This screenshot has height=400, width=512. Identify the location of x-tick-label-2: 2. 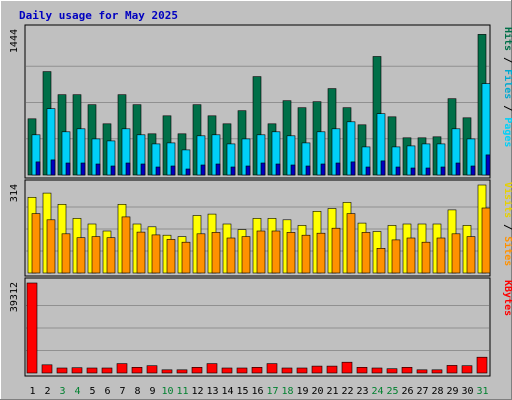
(47, 391).